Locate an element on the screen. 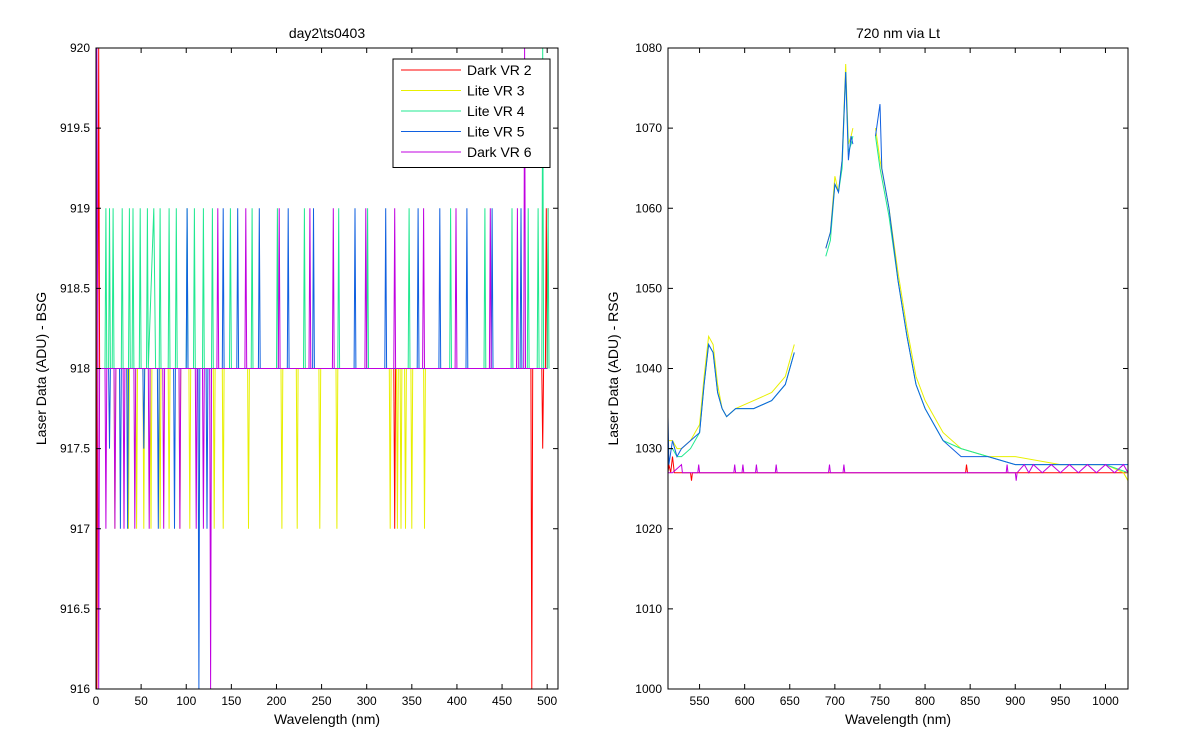  y-tick-label: 918.5 is located at coordinates (75, 288).